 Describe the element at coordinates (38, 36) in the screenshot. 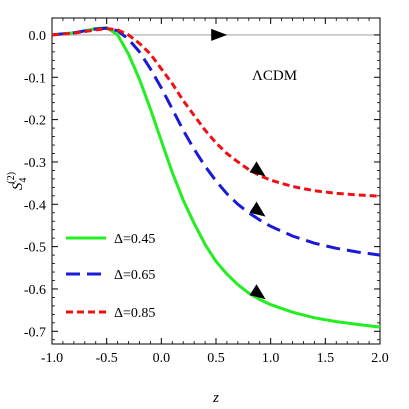

I see `y-tick-label: 0.0` at that location.